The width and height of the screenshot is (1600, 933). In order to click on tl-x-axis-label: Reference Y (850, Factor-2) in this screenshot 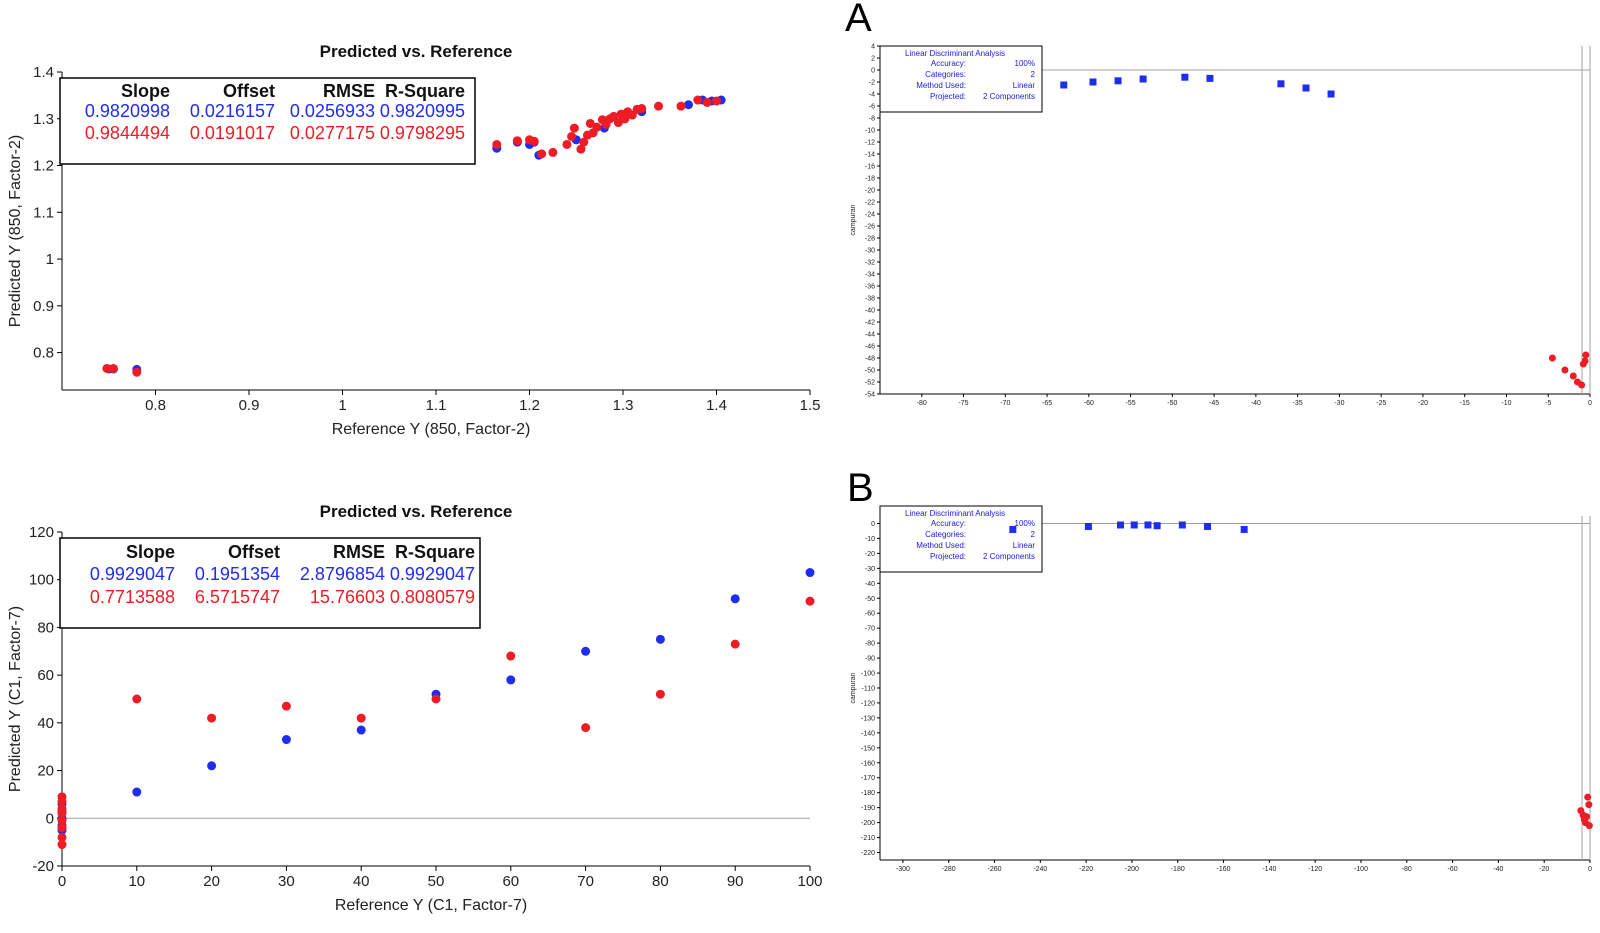, I will do `click(431, 429)`.